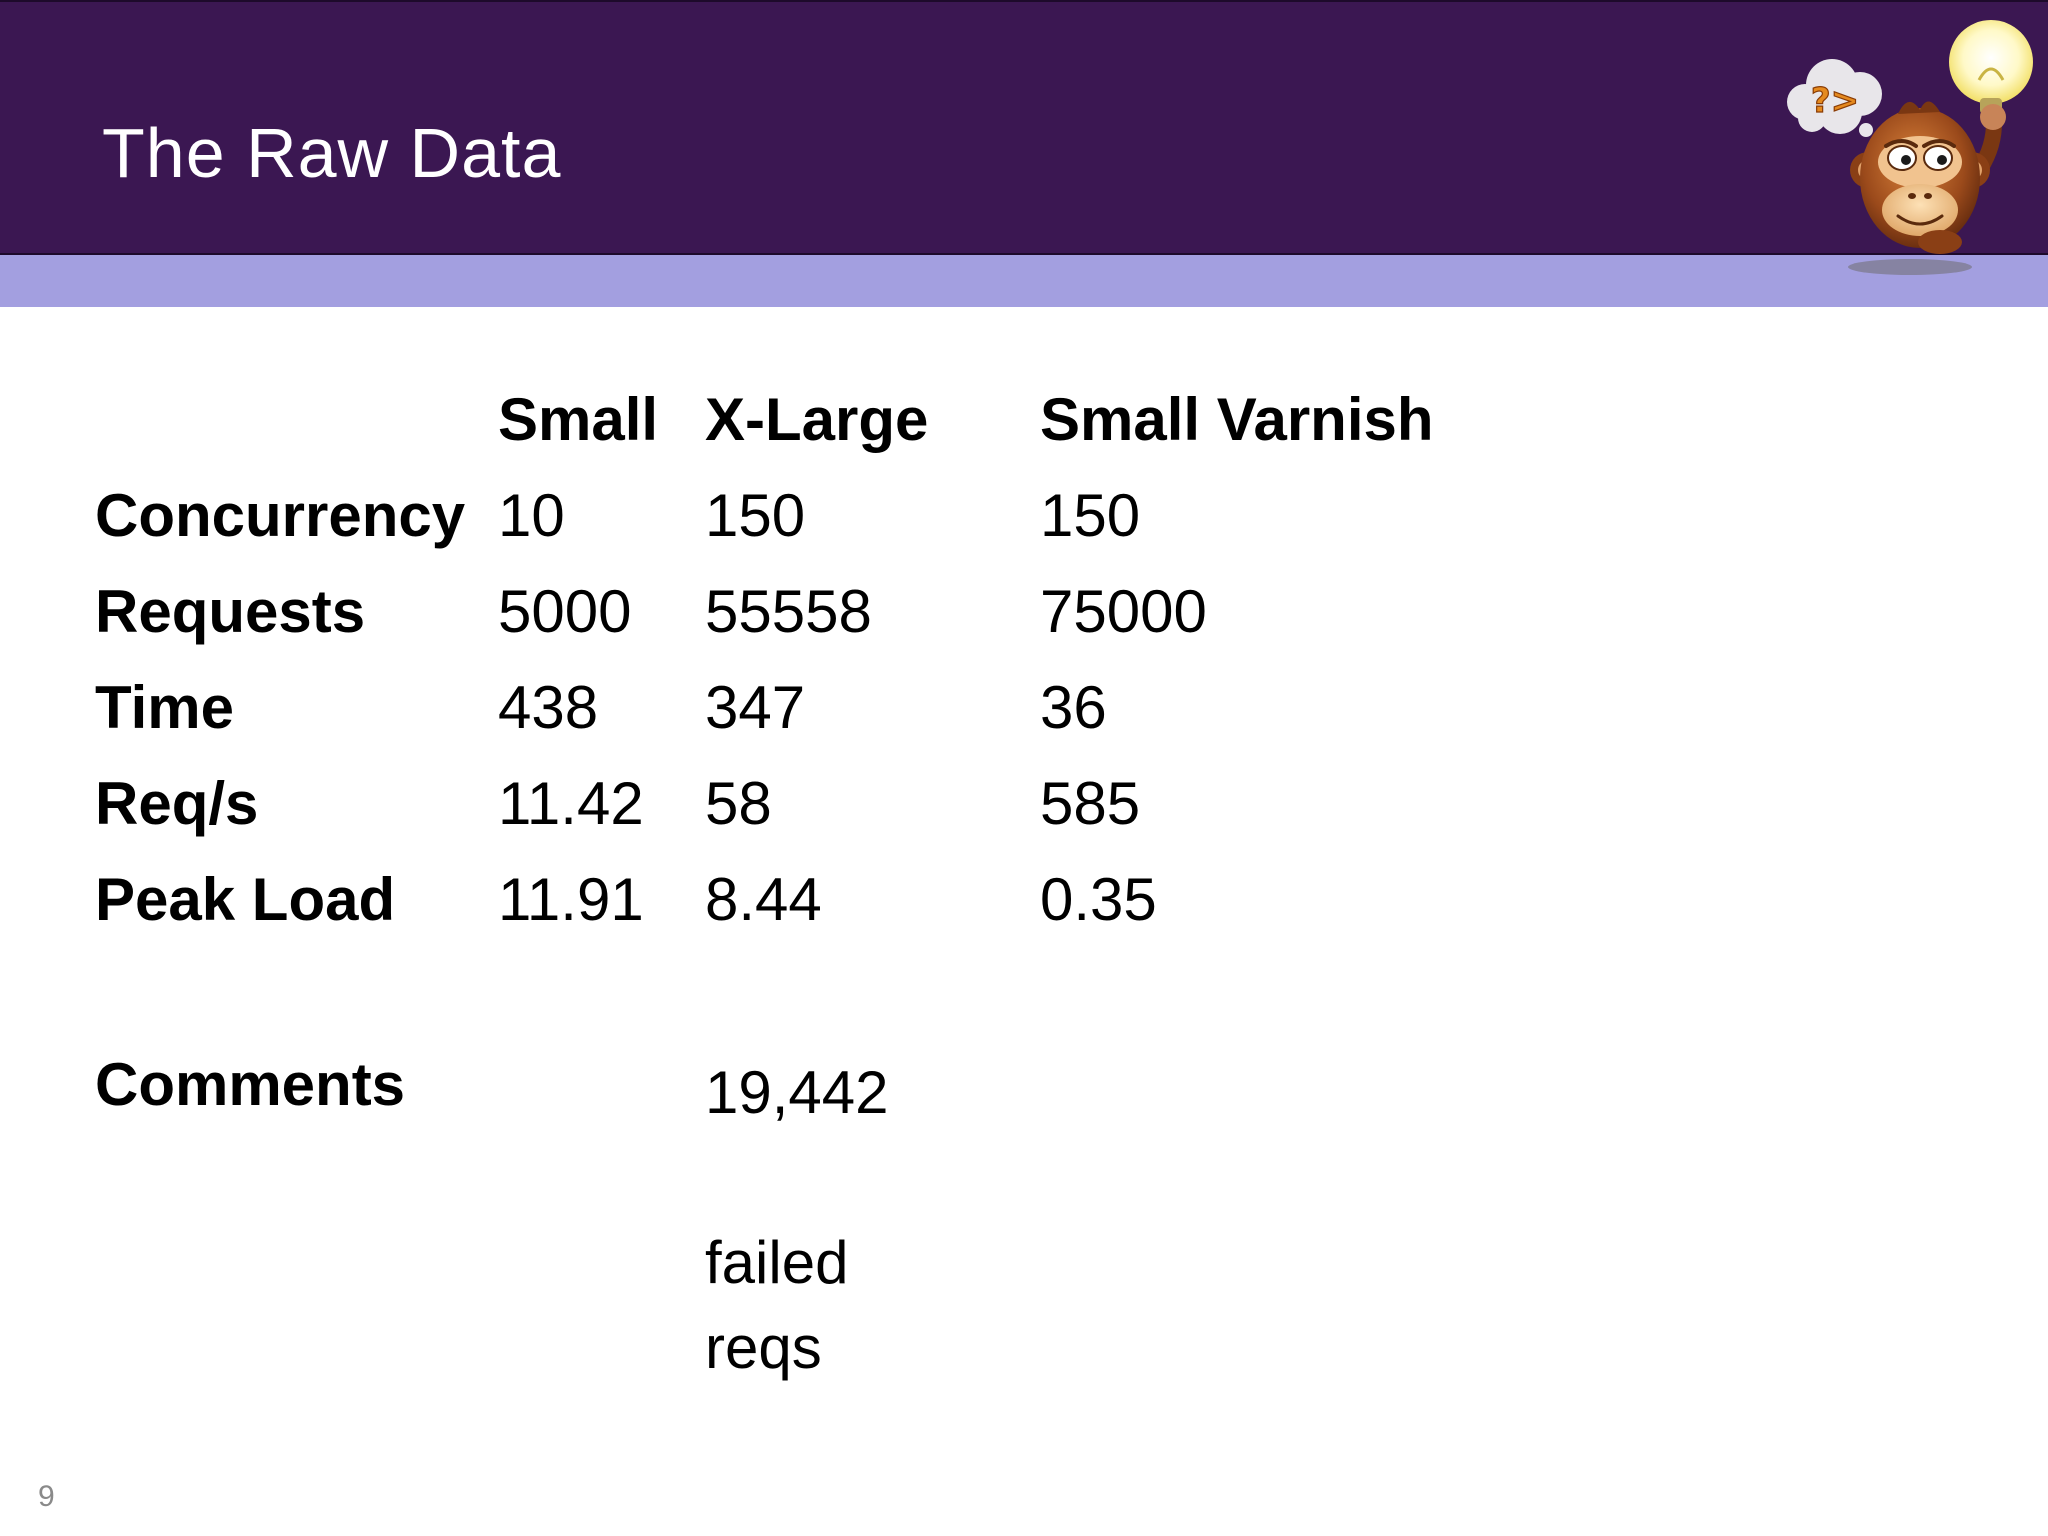 Image resolution: width=2048 pixels, height=1536 pixels. I want to click on comment-x-large: 19,442 failed reqs, so click(797, 1220).